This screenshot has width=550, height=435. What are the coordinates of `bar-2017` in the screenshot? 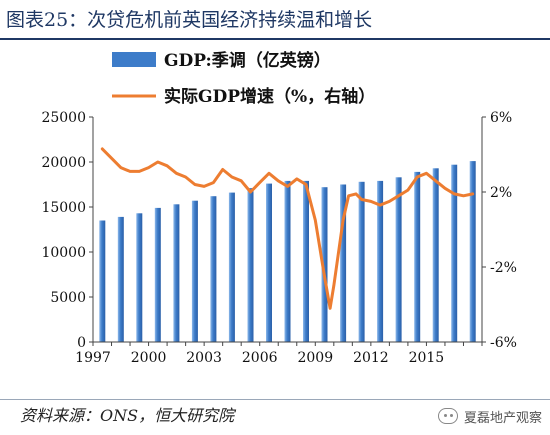 It's located at (472, 251).